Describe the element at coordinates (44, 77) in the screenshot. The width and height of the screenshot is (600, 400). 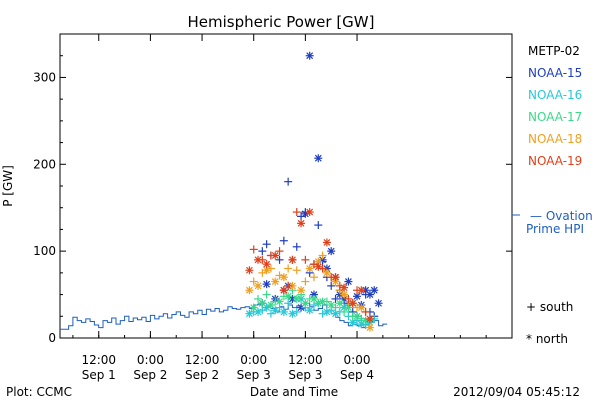
I see `y-tick-label: 300` at that location.